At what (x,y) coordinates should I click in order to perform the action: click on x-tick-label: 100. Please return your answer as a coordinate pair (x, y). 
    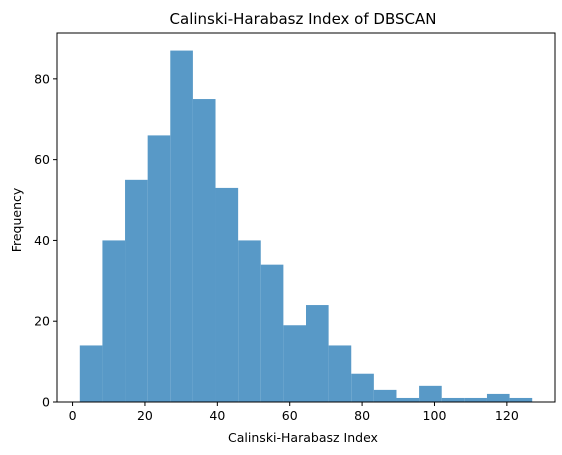
    Looking at the image, I should click on (435, 415).